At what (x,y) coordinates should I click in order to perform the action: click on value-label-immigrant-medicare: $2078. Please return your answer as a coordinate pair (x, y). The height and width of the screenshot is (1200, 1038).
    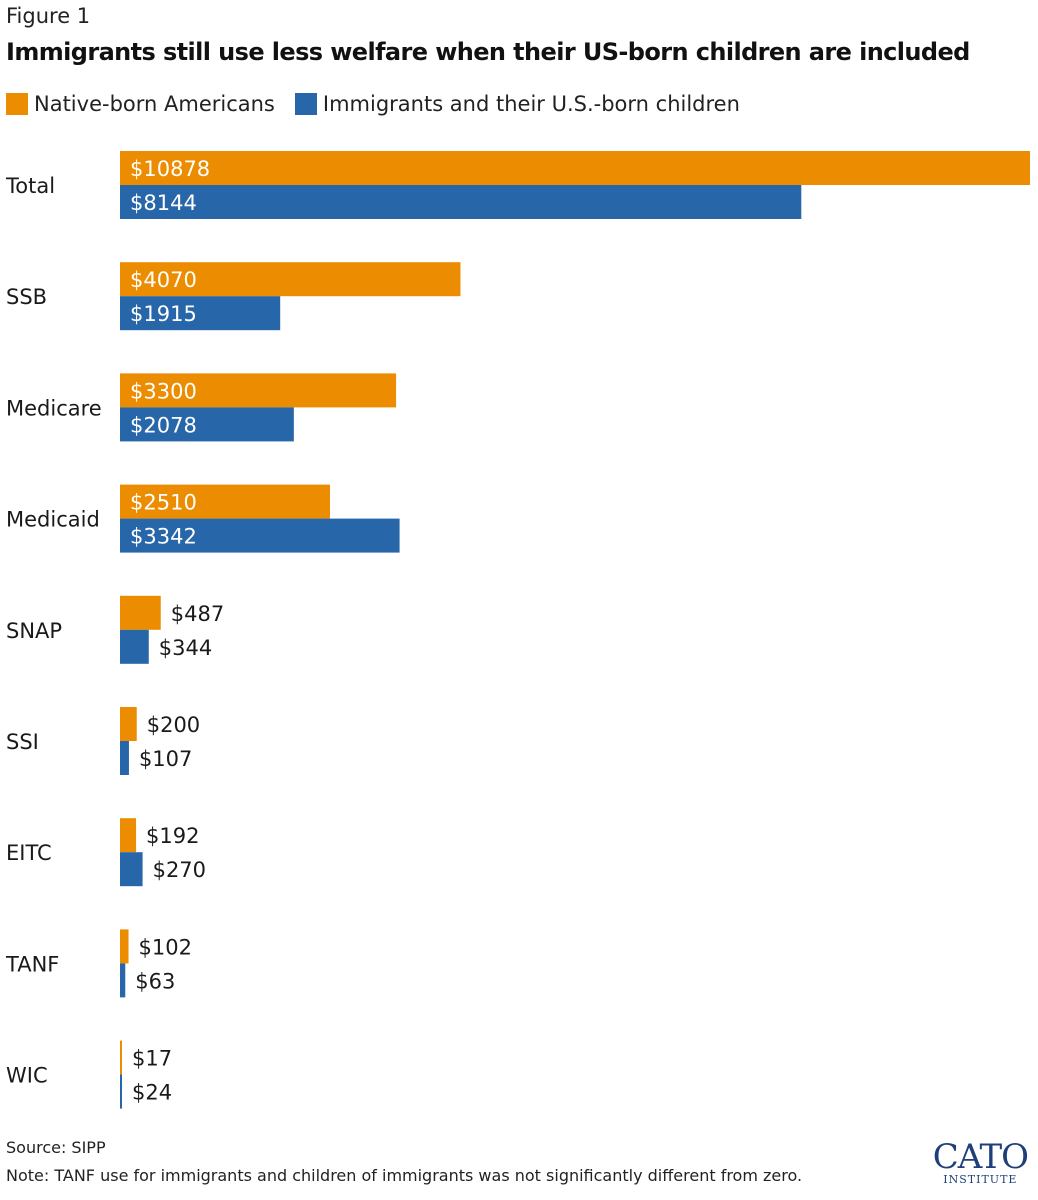
    Looking at the image, I should click on (163, 425).